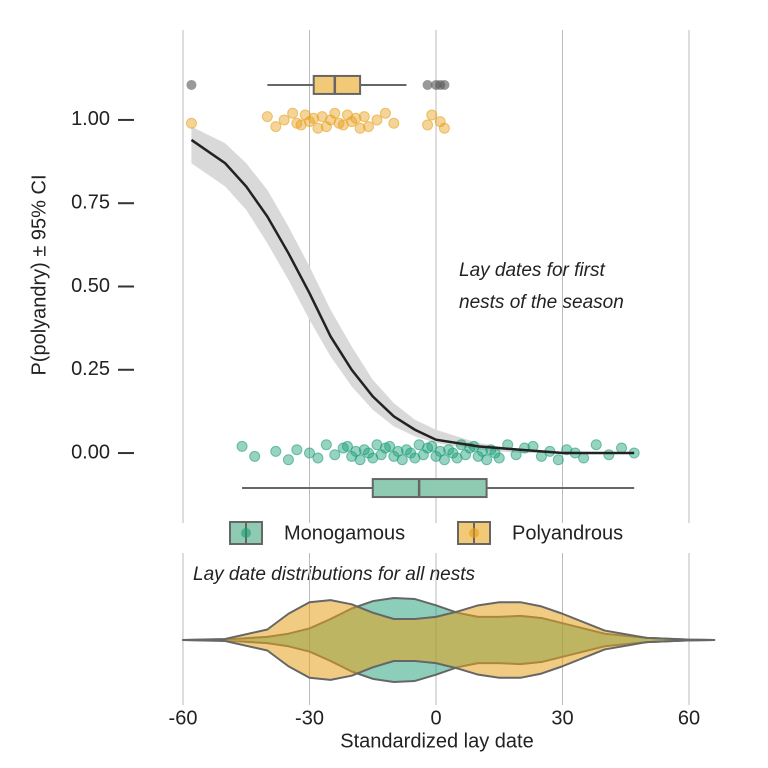 The image size is (768, 768). Describe the element at coordinates (90, 119) in the screenshot. I see `y-tick-label: 1.00` at that location.